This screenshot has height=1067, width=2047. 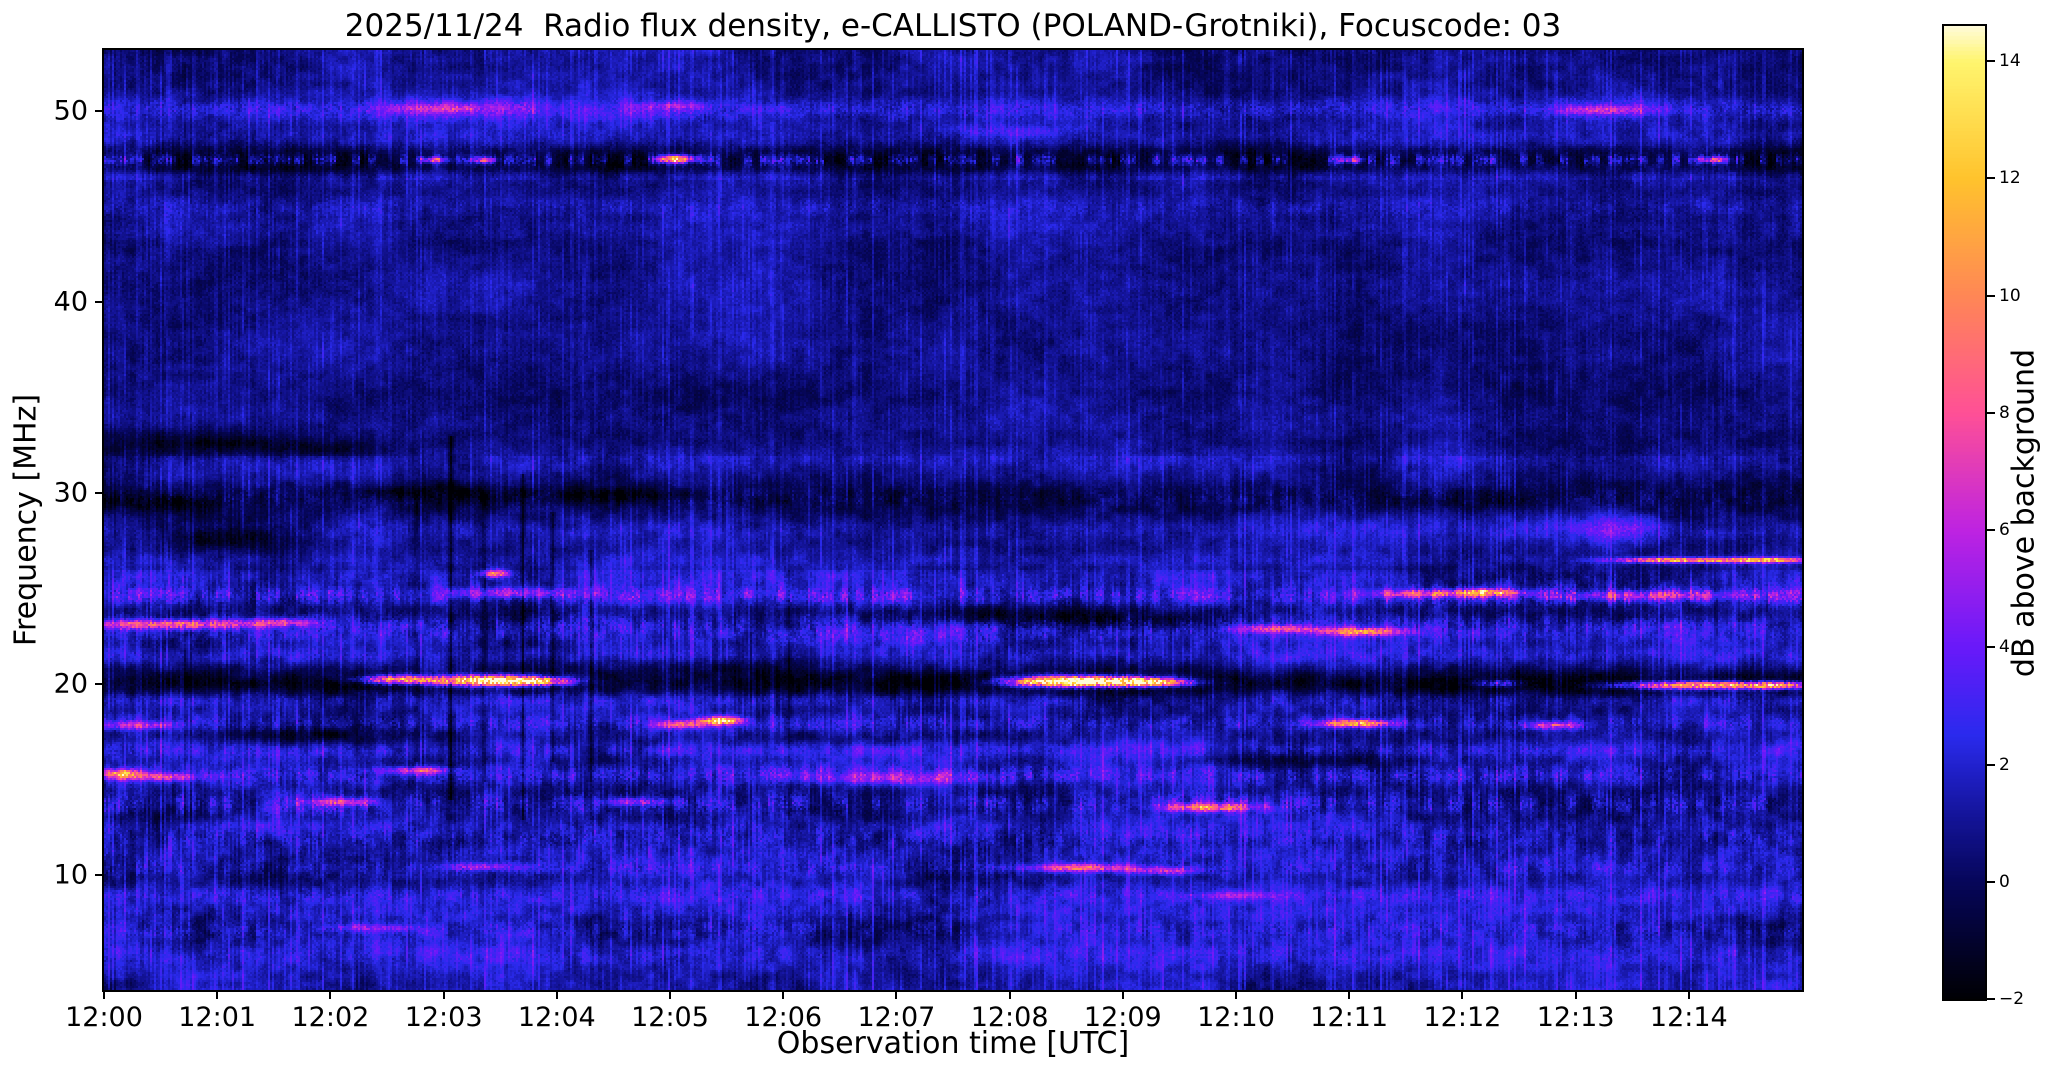 I want to click on x-tick-label: 12:13, so click(x=1575, y=1017).